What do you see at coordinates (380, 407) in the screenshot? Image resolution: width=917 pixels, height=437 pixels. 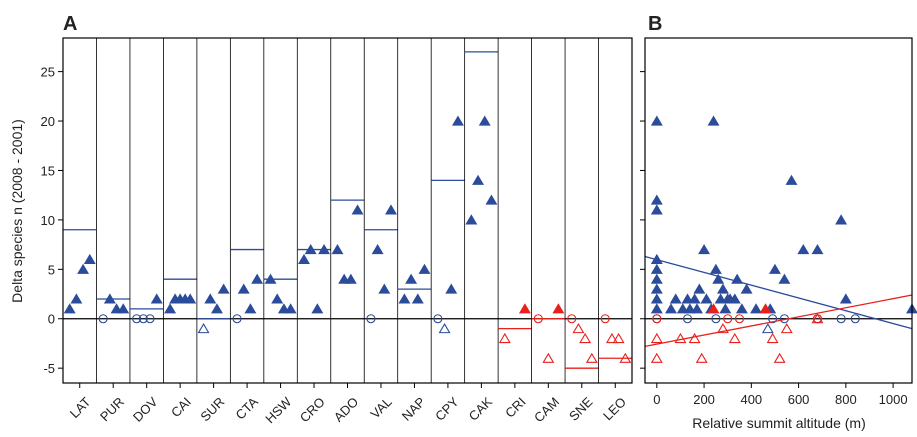 I see `x-tick-label: VAL` at bounding box center [380, 407].